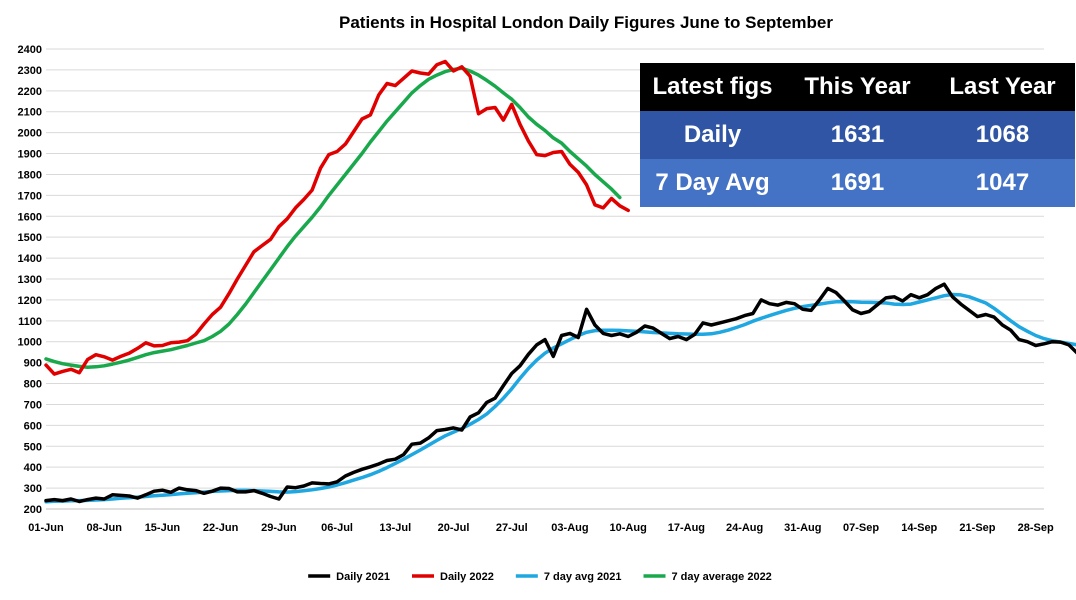 The height and width of the screenshot is (600, 1076). Describe the element at coordinates (30, 343) in the screenshot. I see `y-tick-label: 1000` at that location.